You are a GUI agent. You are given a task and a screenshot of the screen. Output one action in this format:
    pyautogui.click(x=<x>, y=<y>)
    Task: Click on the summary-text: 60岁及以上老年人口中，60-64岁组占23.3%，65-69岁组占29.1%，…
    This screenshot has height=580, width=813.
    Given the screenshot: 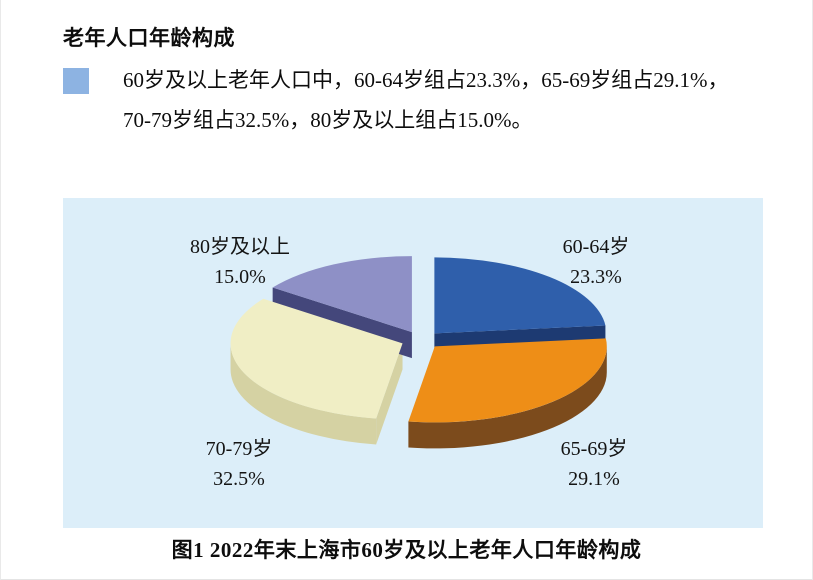 What is the action you would take?
    pyautogui.click(x=425, y=100)
    